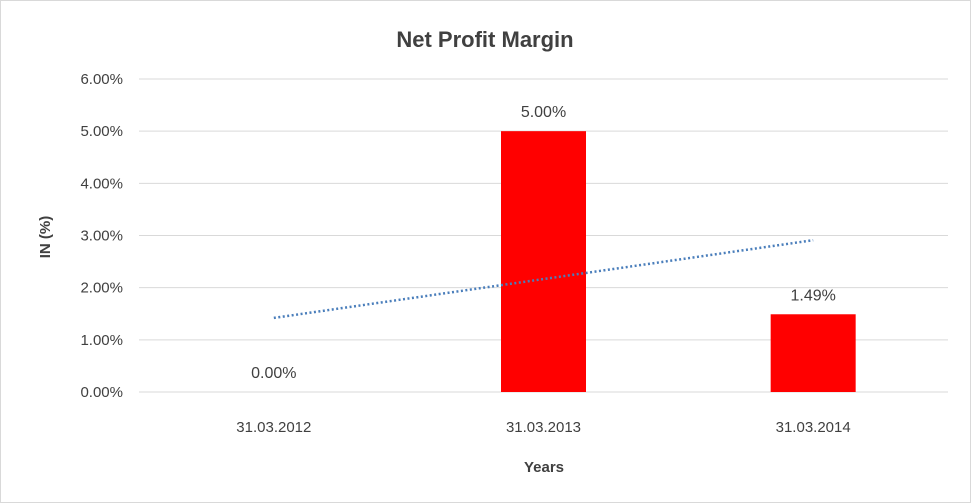 The height and width of the screenshot is (503, 971). I want to click on x-tick-label: 31.03.2012, so click(273, 427).